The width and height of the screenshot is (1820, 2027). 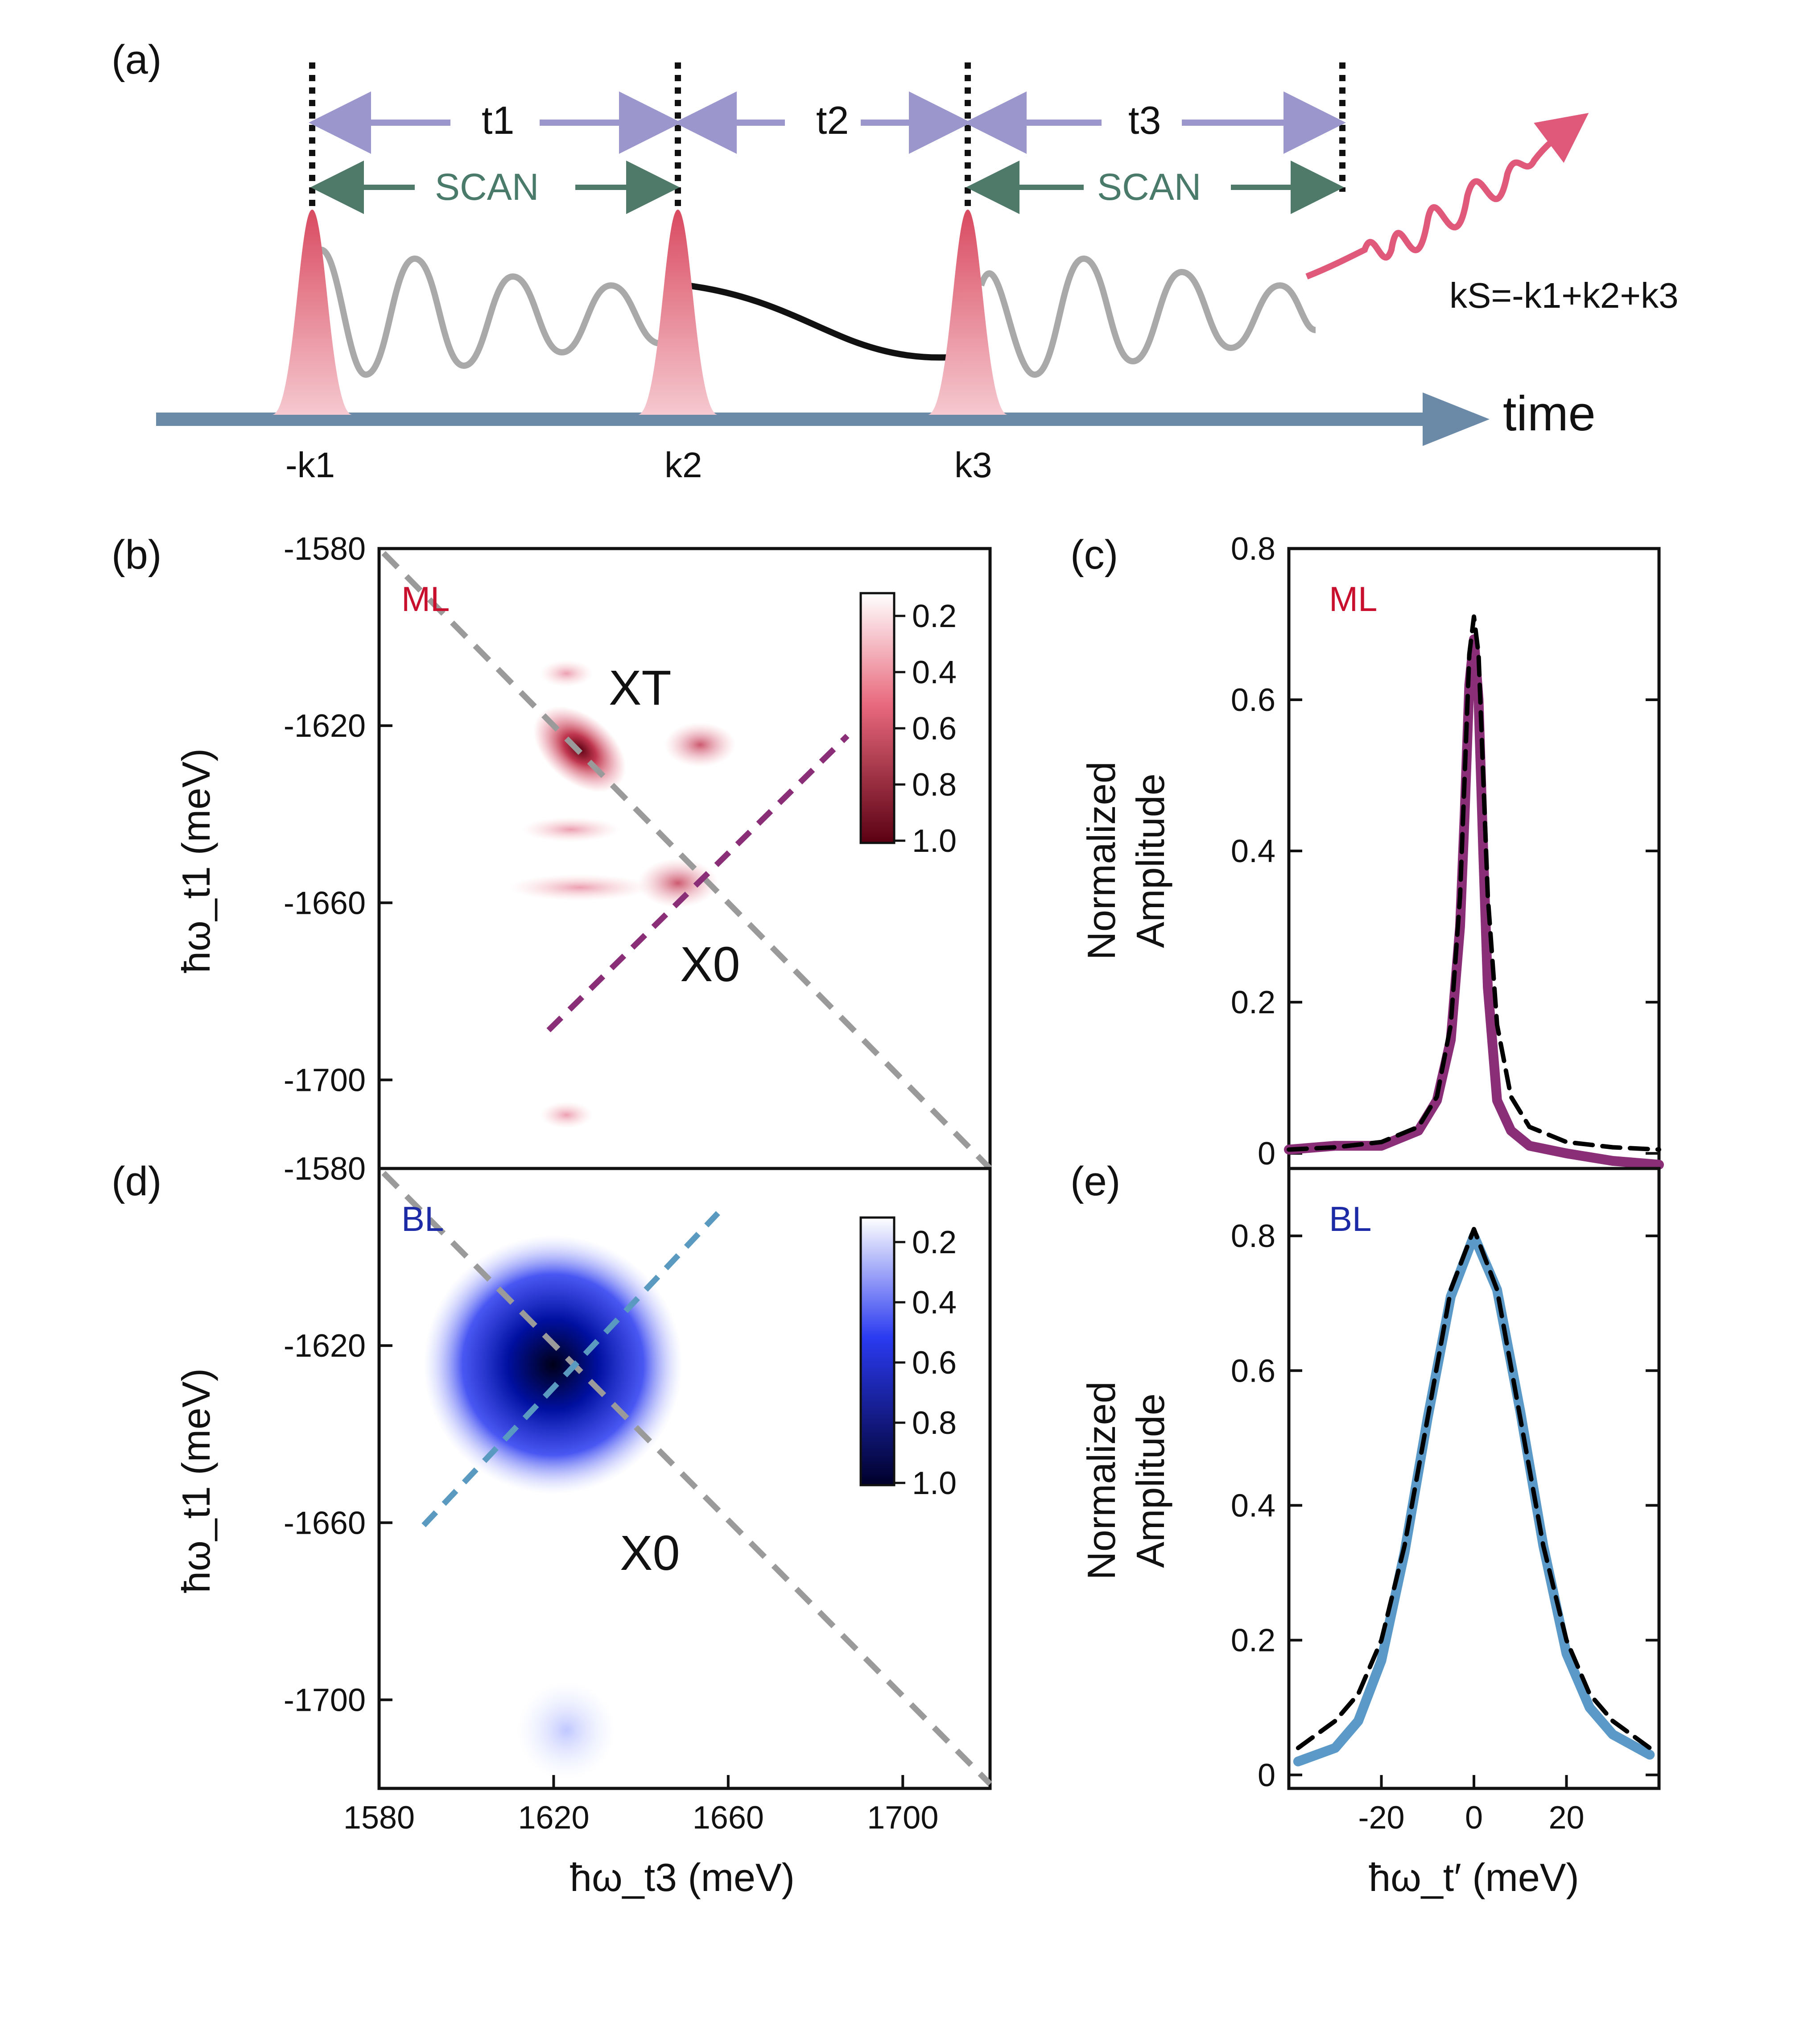 What do you see at coordinates (650, 1553) in the screenshot?
I see `peak-label-x0-d: X0` at bounding box center [650, 1553].